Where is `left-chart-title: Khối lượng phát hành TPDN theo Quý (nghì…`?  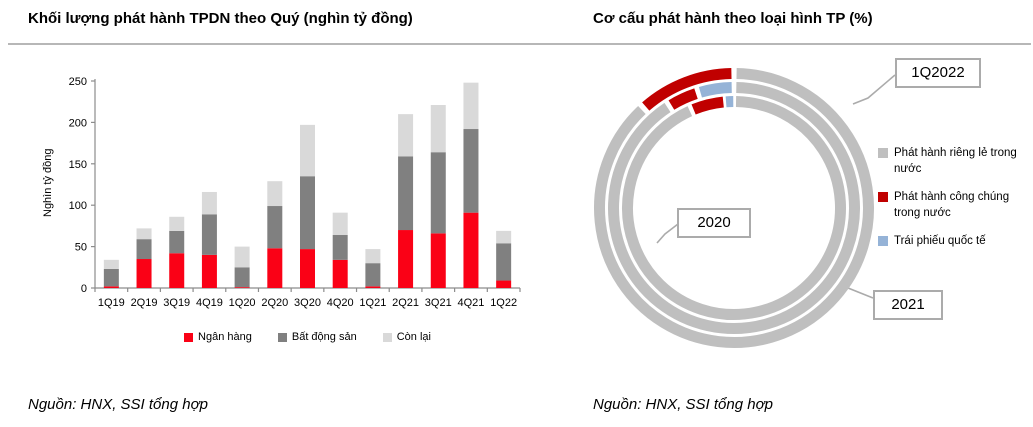
left-chart-title: Khối lượng phát hành TPDN theo Quý (nghì… is located at coordinates (220, 18).